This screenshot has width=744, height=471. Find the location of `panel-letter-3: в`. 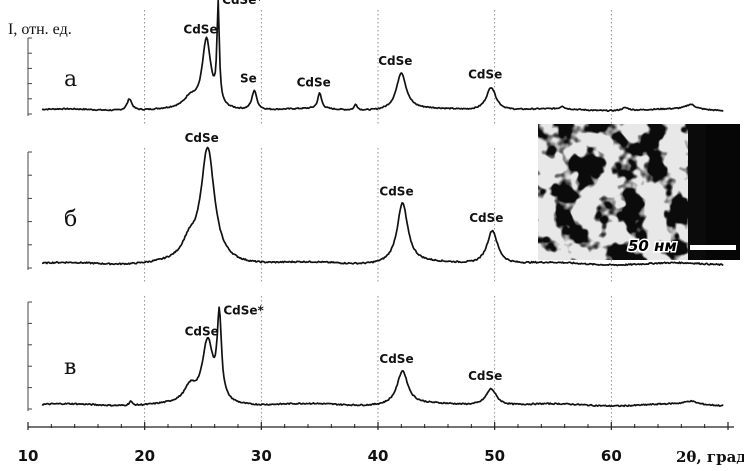

panel-letter-3: в is located at coordinates (70, 367).